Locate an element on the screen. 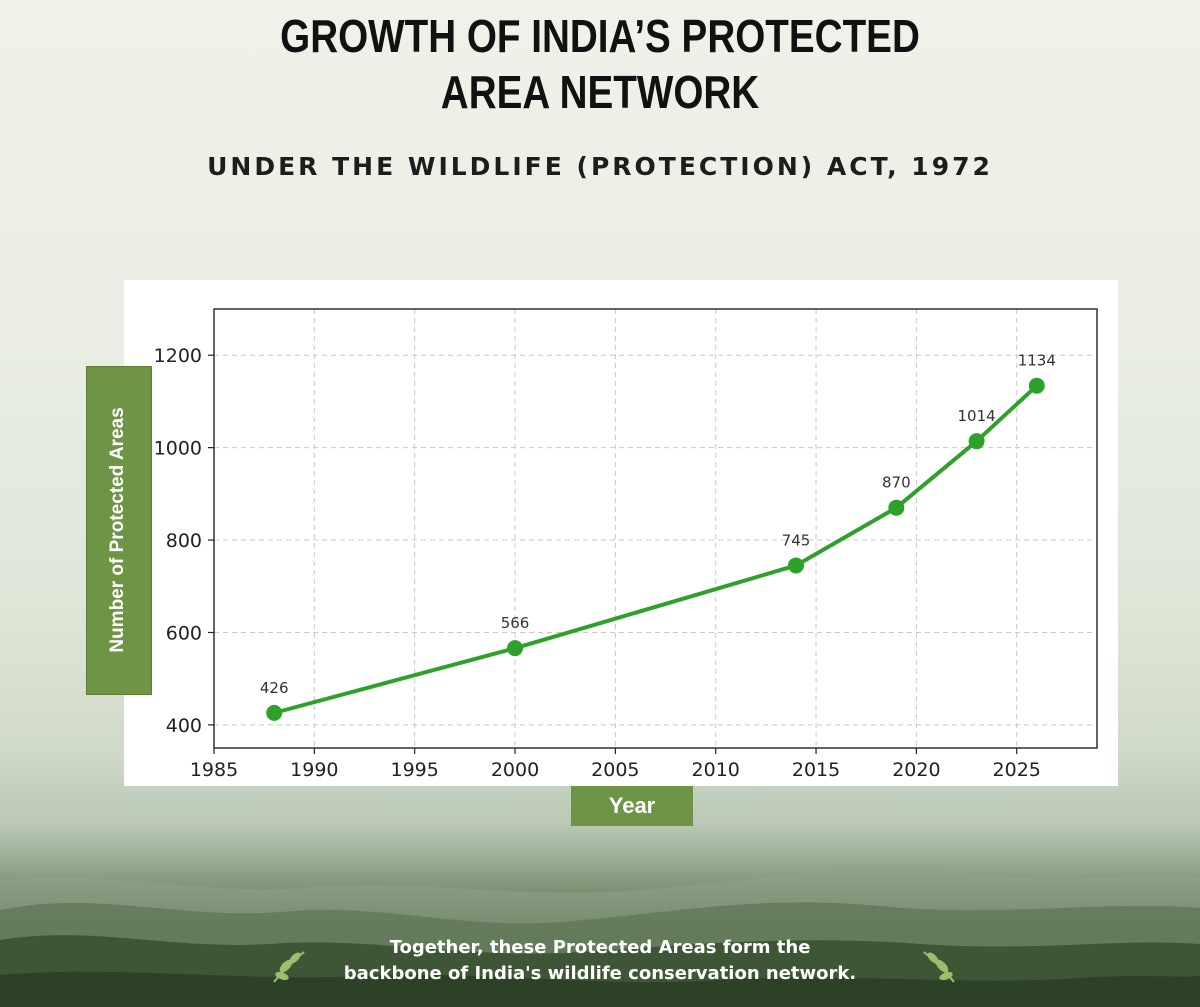 The width and height of the screenshot is (1200, 1007). x-axis-label: Year is located at coordinates (632, 805).